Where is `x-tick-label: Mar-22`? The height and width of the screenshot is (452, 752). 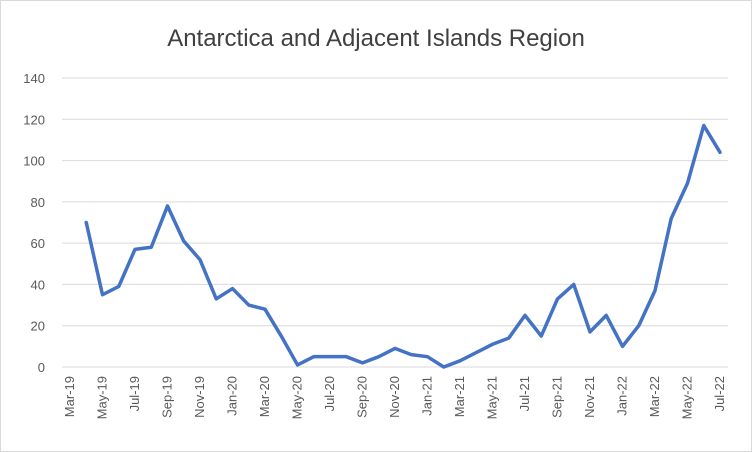 x-tick-label: Mar-22 is located at coordinates (654, 396).